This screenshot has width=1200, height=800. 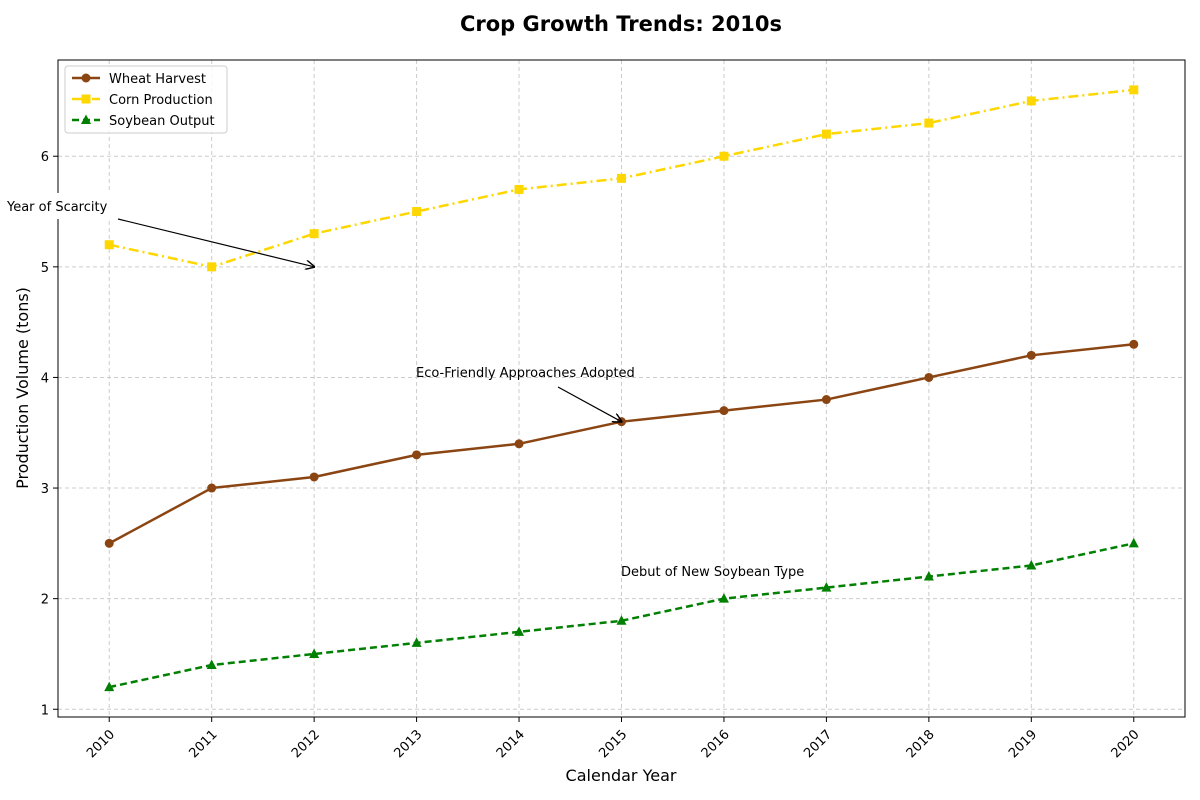 What do you see at coordinates (204, 744) in the screenshot?
I see `x-tick-label: 2011` at bounding box center [204, 744].